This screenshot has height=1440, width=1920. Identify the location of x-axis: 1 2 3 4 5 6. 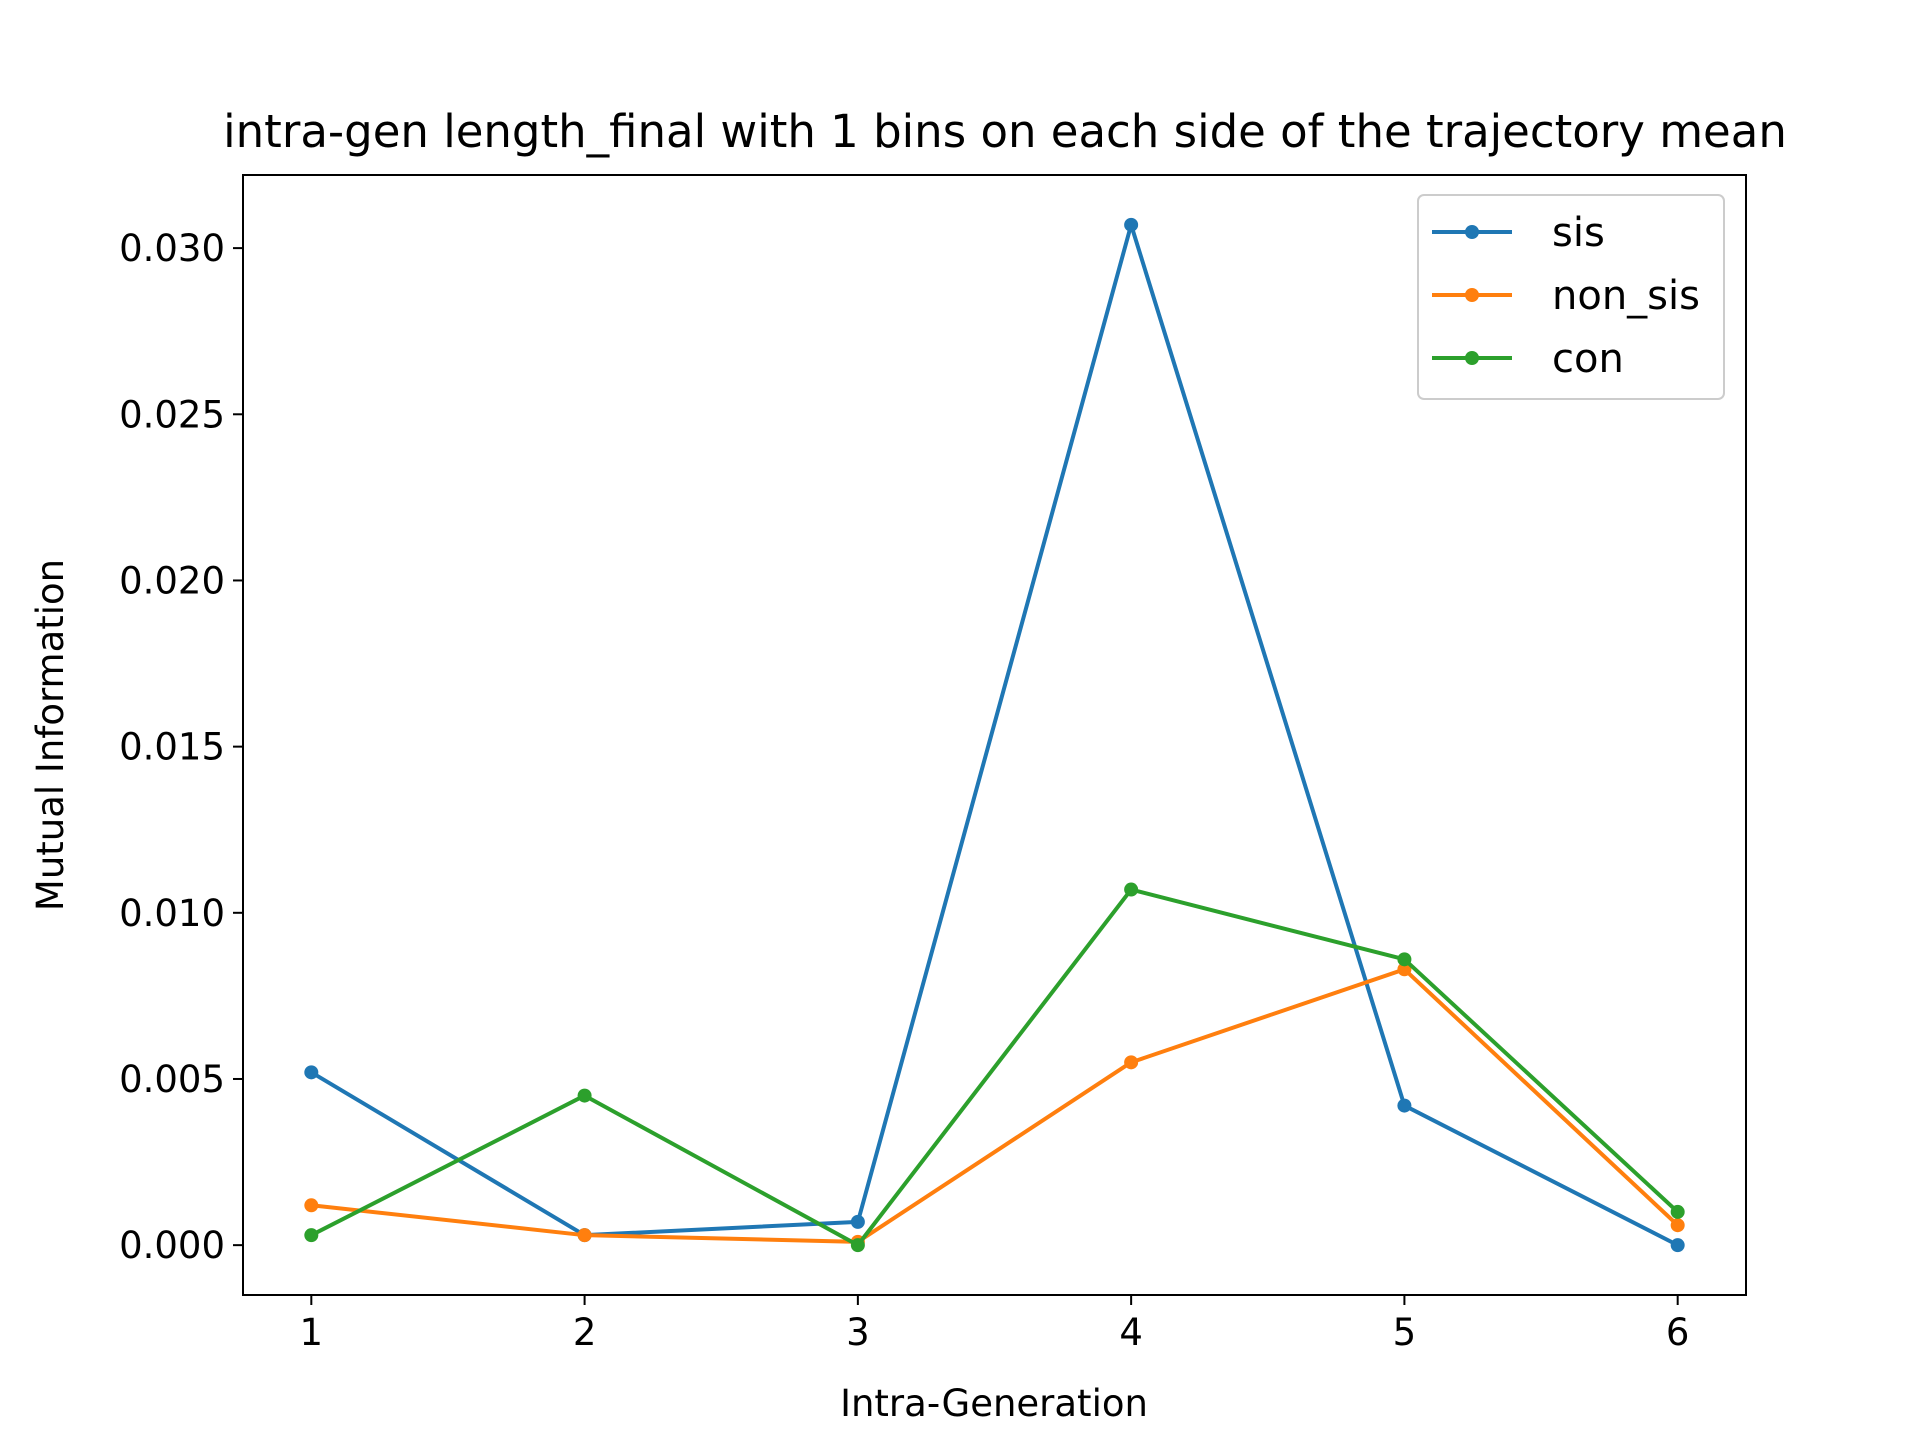
(995, 1324).